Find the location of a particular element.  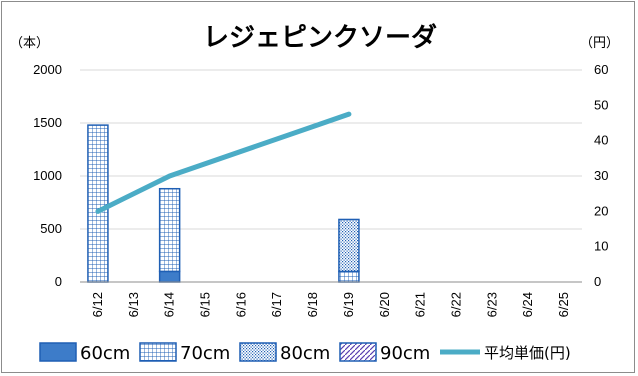

legend-swatch-70cm is located at coordinates (158, 352).